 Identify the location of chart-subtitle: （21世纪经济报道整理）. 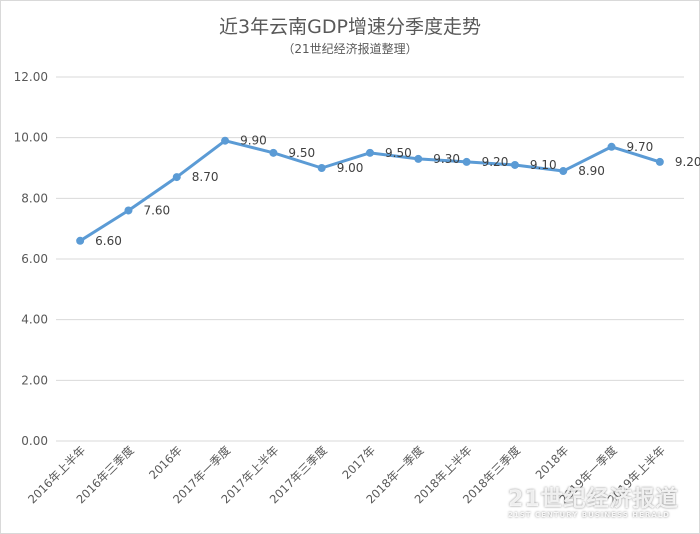
(350, 49).